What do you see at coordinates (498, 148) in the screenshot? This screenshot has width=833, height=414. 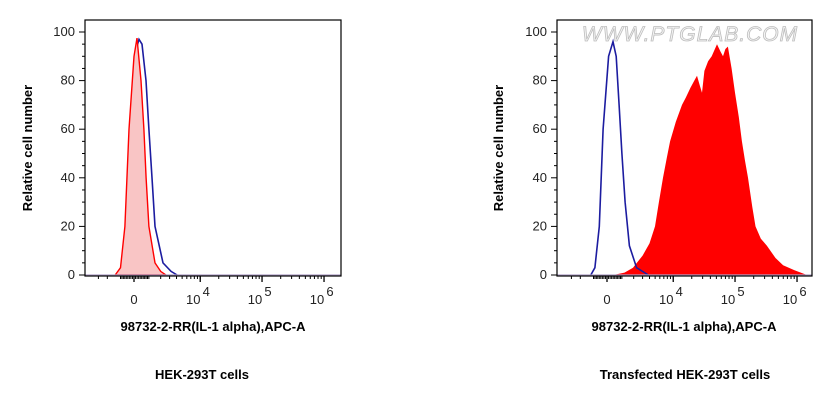 I see `y-axis-title-right: Relative cell number` at bounding box center [498, 148].